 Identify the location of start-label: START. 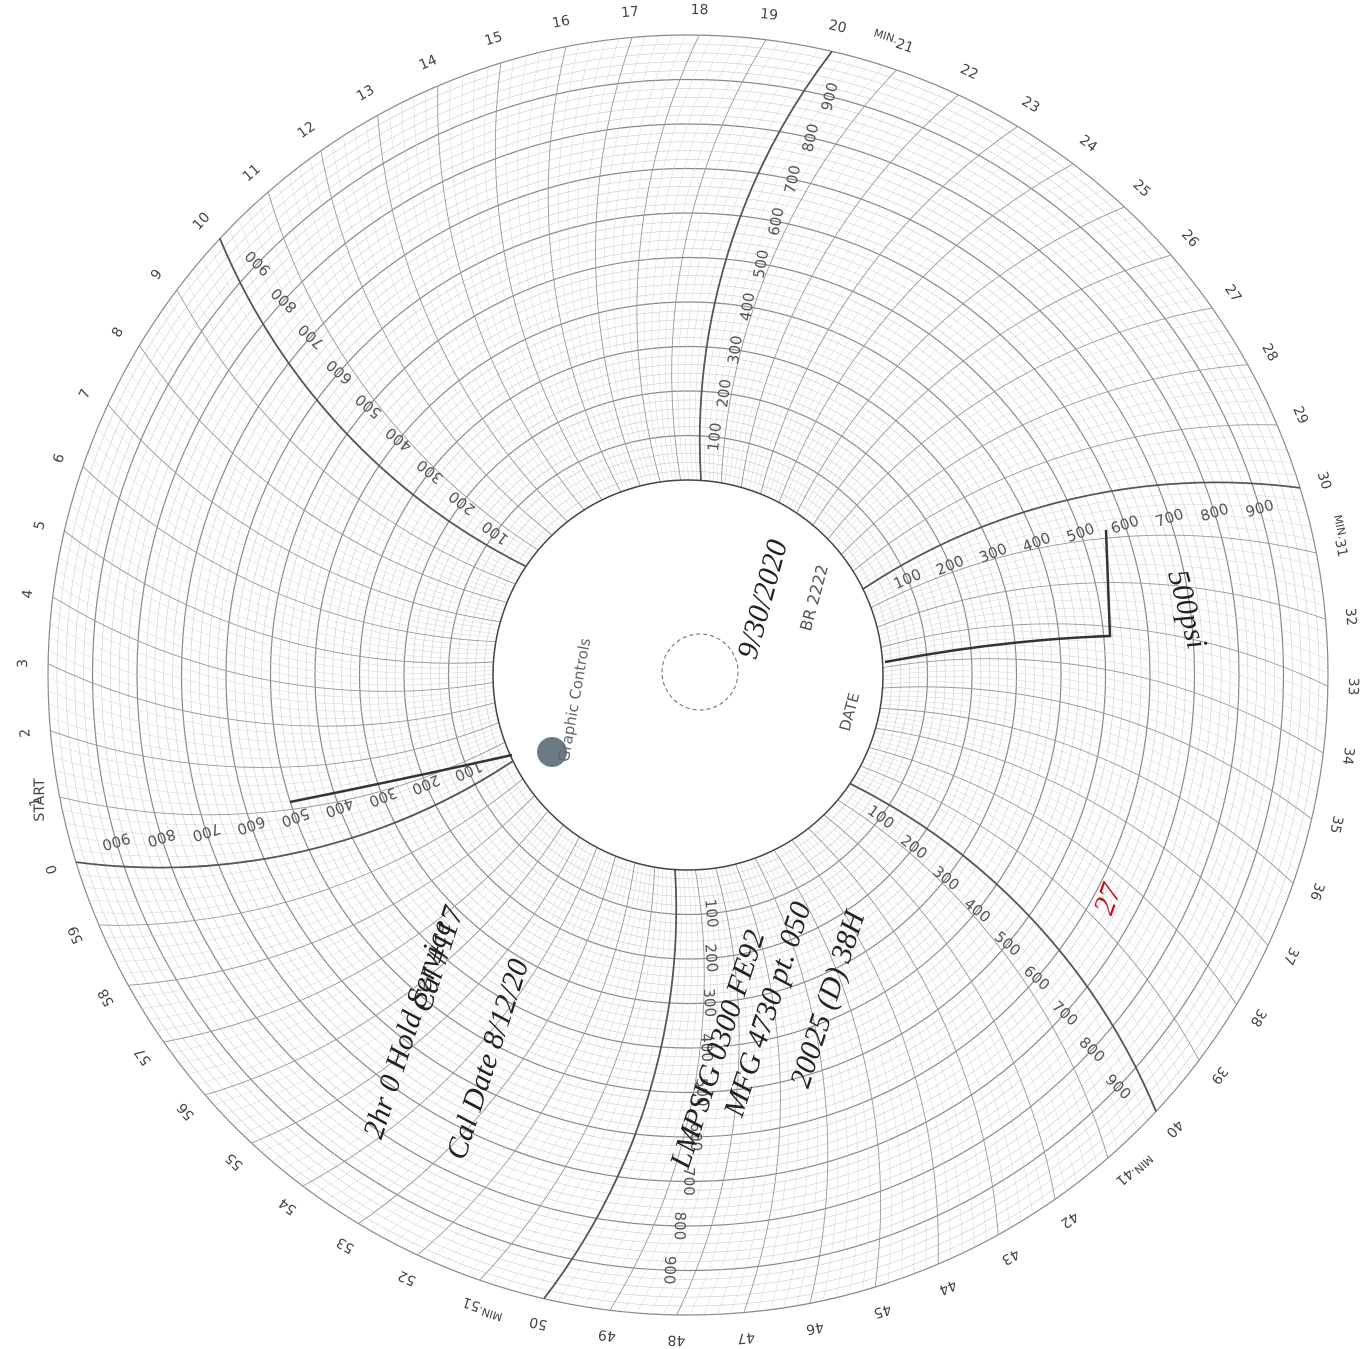
(40, 800).